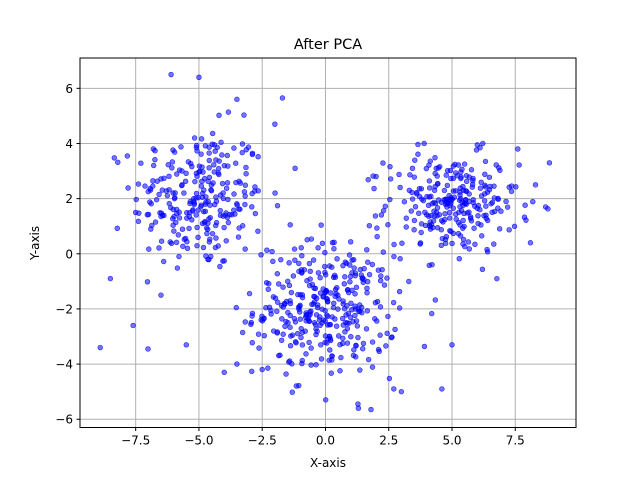 This screenshot has height=480, width=640. I want to click on y-axis-ticks: −6 −4 −2 0 2 4 6, so click(67, 254).